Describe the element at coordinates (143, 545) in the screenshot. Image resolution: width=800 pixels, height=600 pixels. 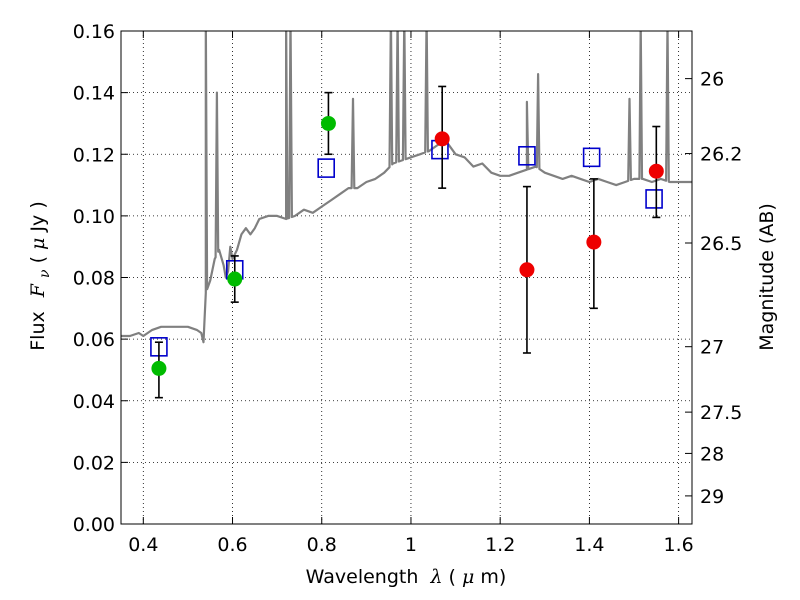
I see `x-tick-label: 0.4` at that location.